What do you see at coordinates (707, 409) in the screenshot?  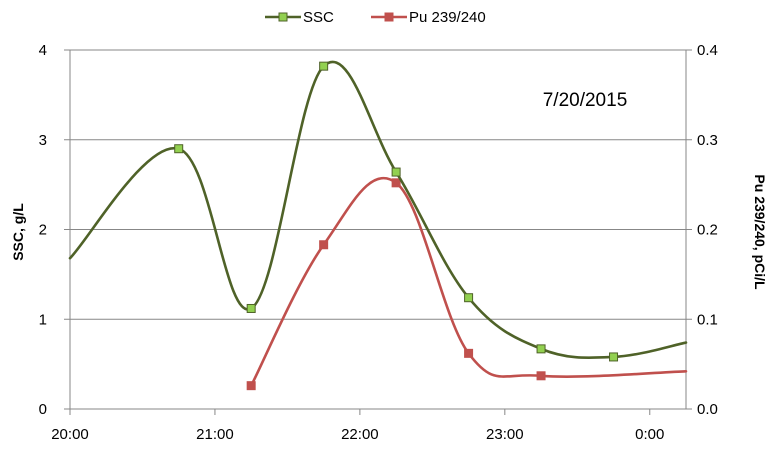 I see `y-right-tick-label: 0.0` at bounding box center [707, 409].